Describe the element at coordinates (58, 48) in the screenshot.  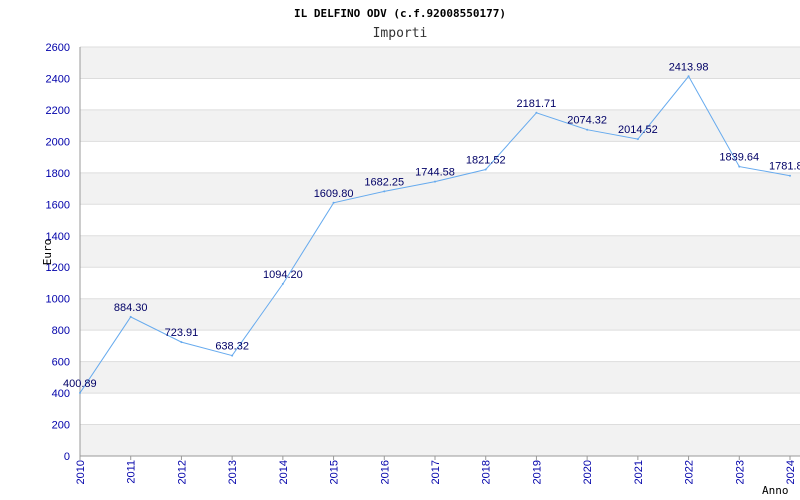
I see `y-tick-label: 2600` at that location.